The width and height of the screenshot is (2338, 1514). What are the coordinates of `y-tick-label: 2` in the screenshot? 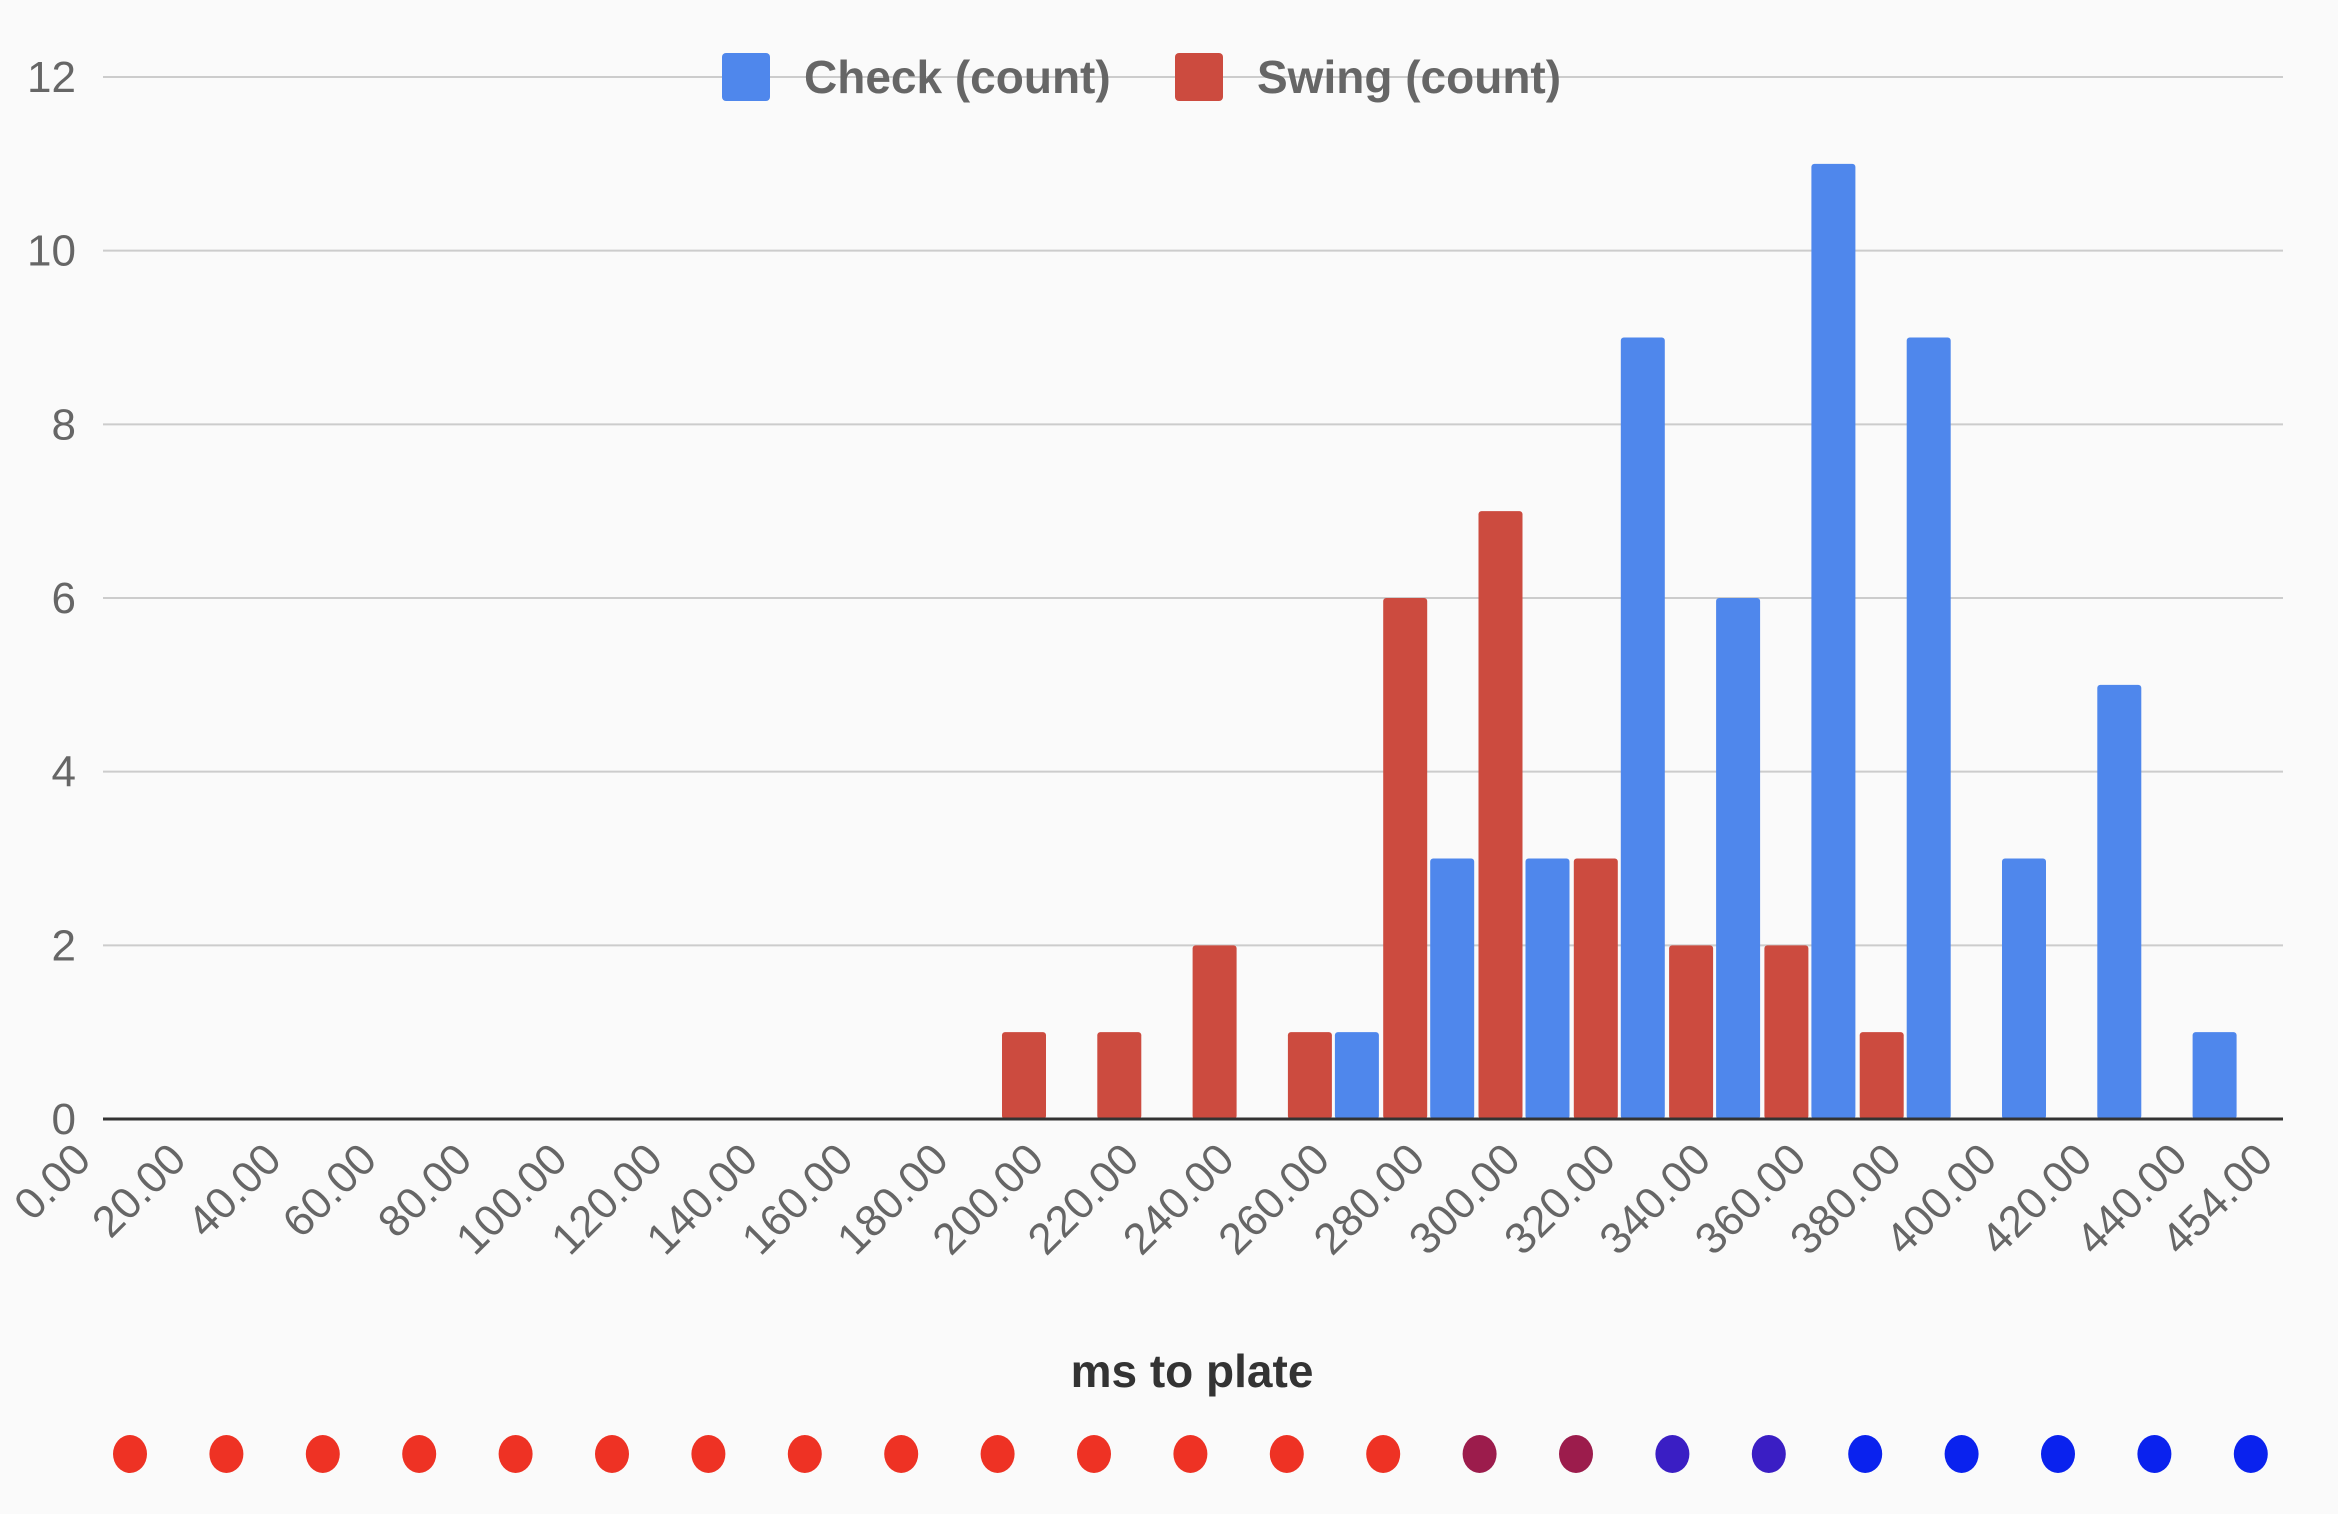 It's located at (64, 945).